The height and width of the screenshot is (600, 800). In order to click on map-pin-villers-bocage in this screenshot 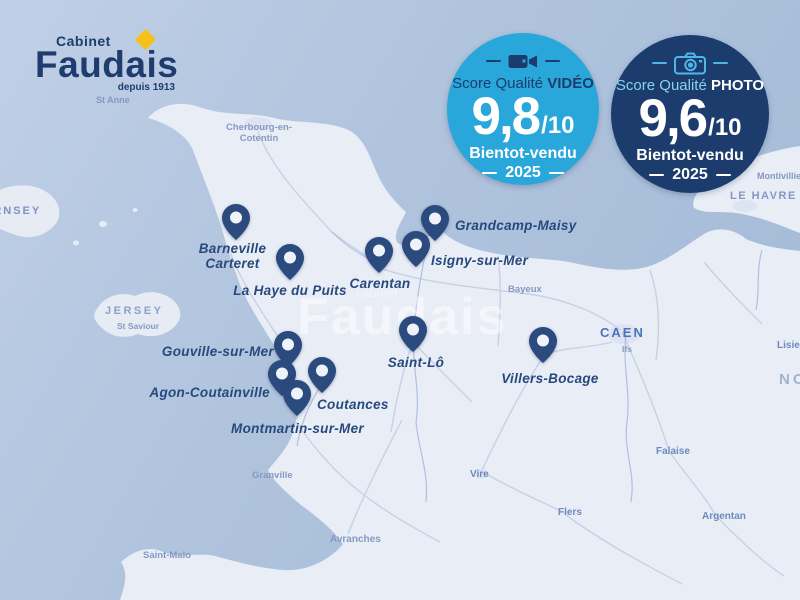, I will do `click(543, 345)`.